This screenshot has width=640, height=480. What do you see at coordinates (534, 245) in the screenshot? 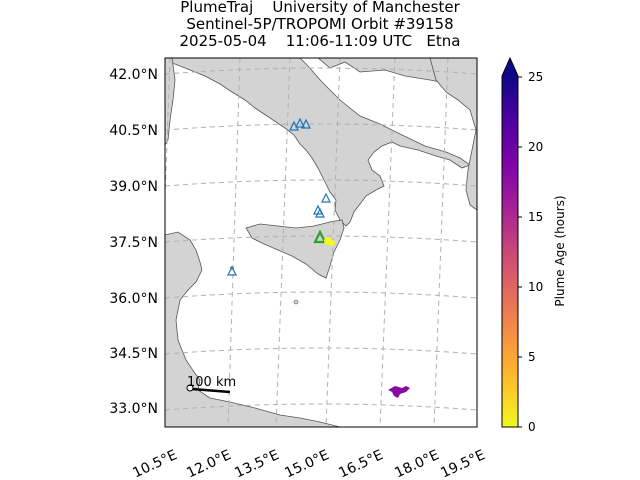
I see `colorbar: 0 5 10 15 20 25 Plume Age (hours)` at bounding box center [534, 245].